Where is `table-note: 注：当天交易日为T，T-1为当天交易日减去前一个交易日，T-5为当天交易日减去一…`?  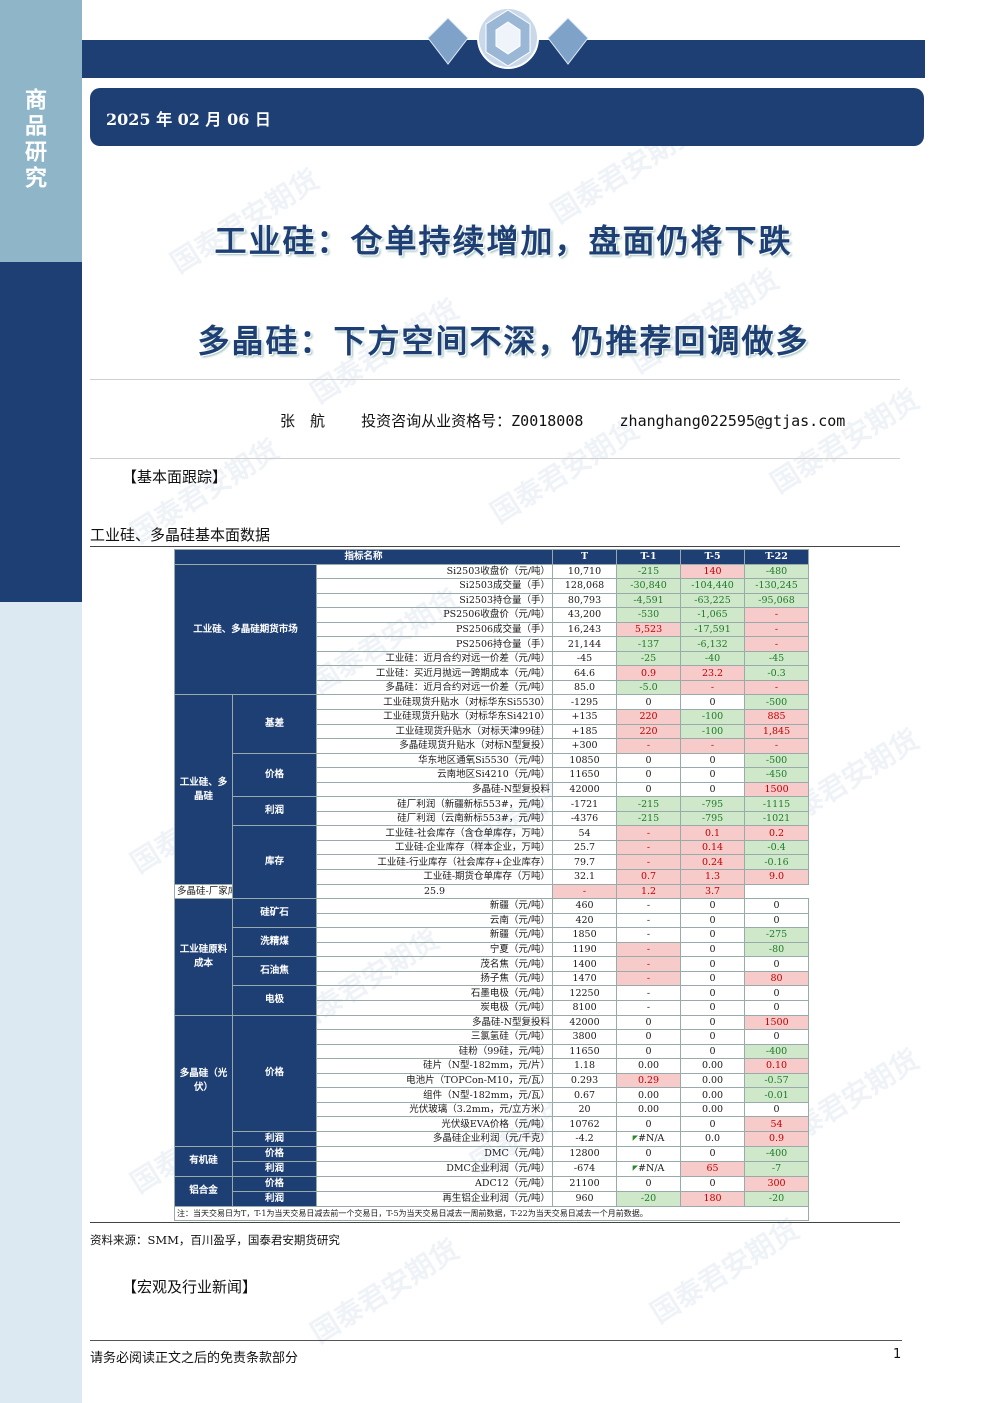
table-note: 注：当天交易日为T，T-1为当天交易日减去前一个交易日，T-5为当天交易日减去一… is located at coordinates (491, 1213).